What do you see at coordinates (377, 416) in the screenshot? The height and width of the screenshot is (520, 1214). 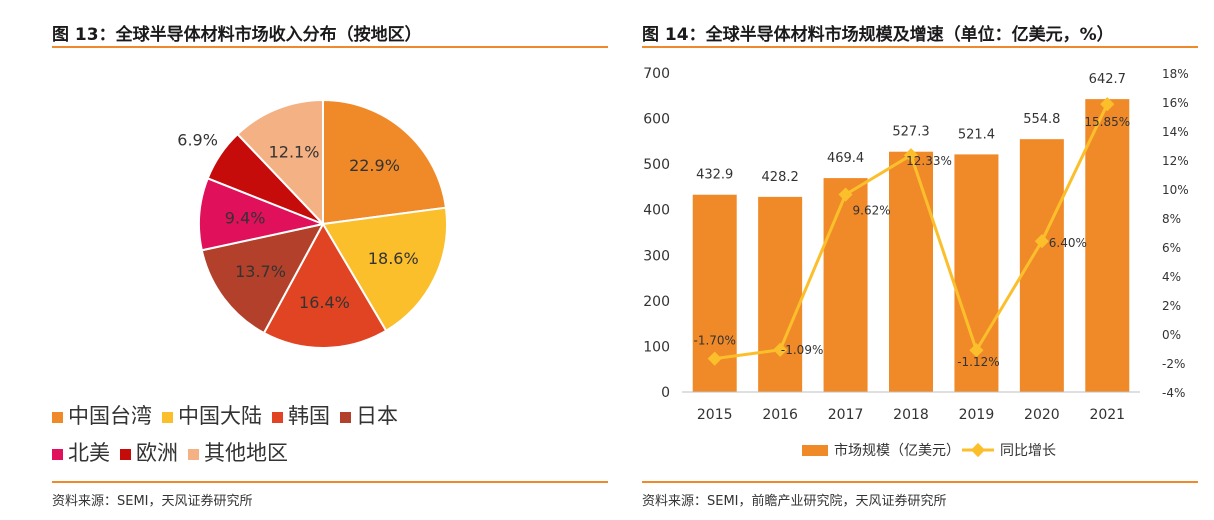 I see `legend-label: 日本` at bounding box center [377, 416].